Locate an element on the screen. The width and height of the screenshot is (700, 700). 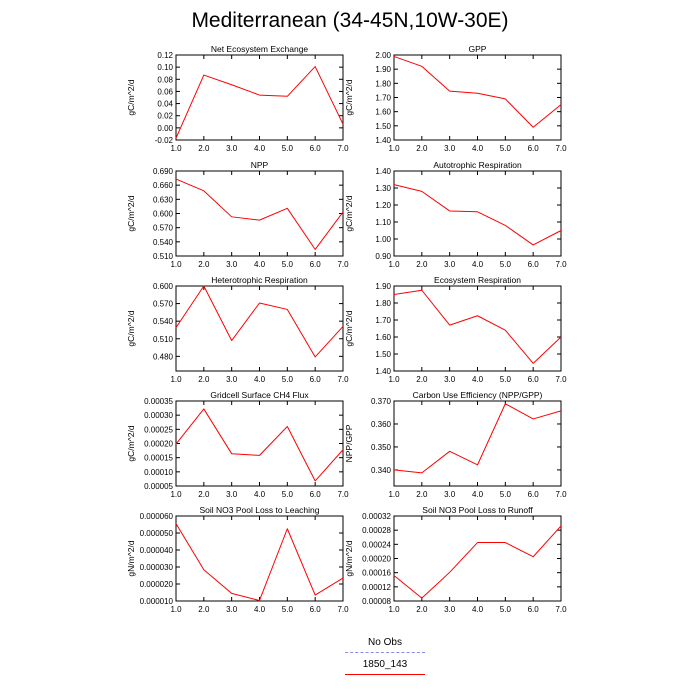
y-tick-label: 0.540 is located at coordinates (163, 321).